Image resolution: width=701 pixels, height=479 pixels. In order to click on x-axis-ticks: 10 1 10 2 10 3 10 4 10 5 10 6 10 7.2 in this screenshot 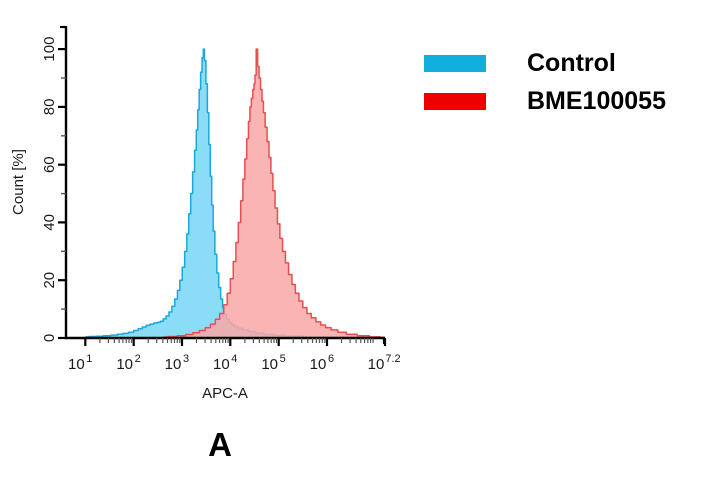, I will do `click(234, 355)`.